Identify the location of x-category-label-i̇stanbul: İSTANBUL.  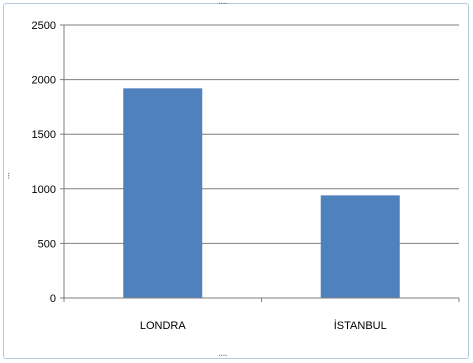
(360, 325).